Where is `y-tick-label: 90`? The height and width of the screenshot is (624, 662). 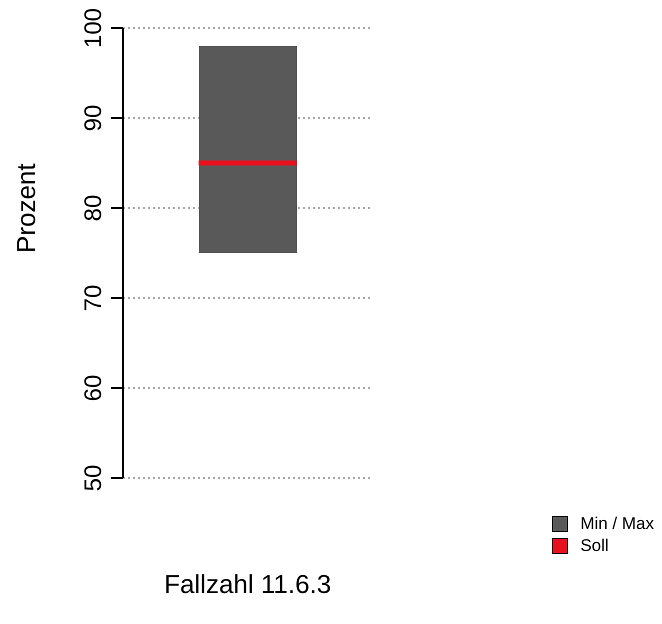
y-tick-label: 90 is located at coordinates (93, 118).